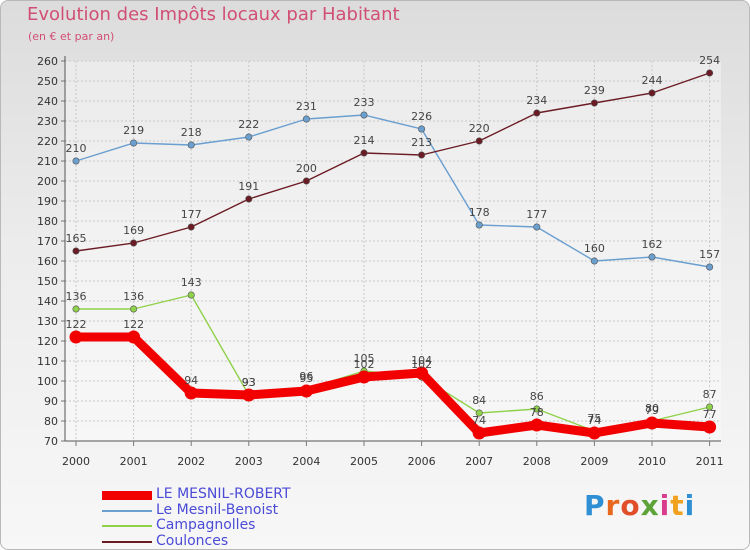  I want to click on data-label-le-mesnil-benoist: 222, so click(248, 124).